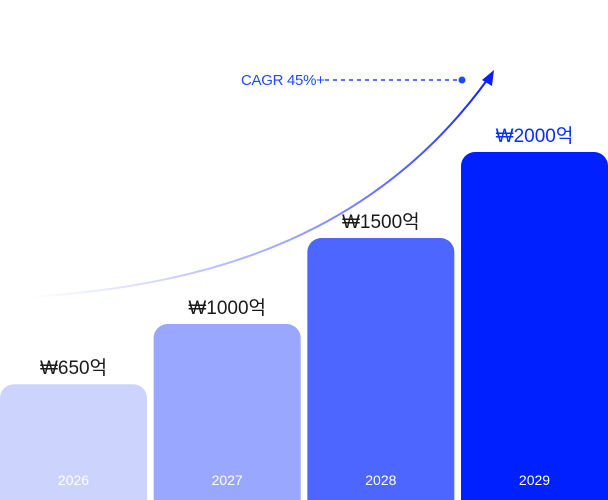  Describe the element at coordinates (462, 80) in the screenshot. I see `cagr-dot` at that location.